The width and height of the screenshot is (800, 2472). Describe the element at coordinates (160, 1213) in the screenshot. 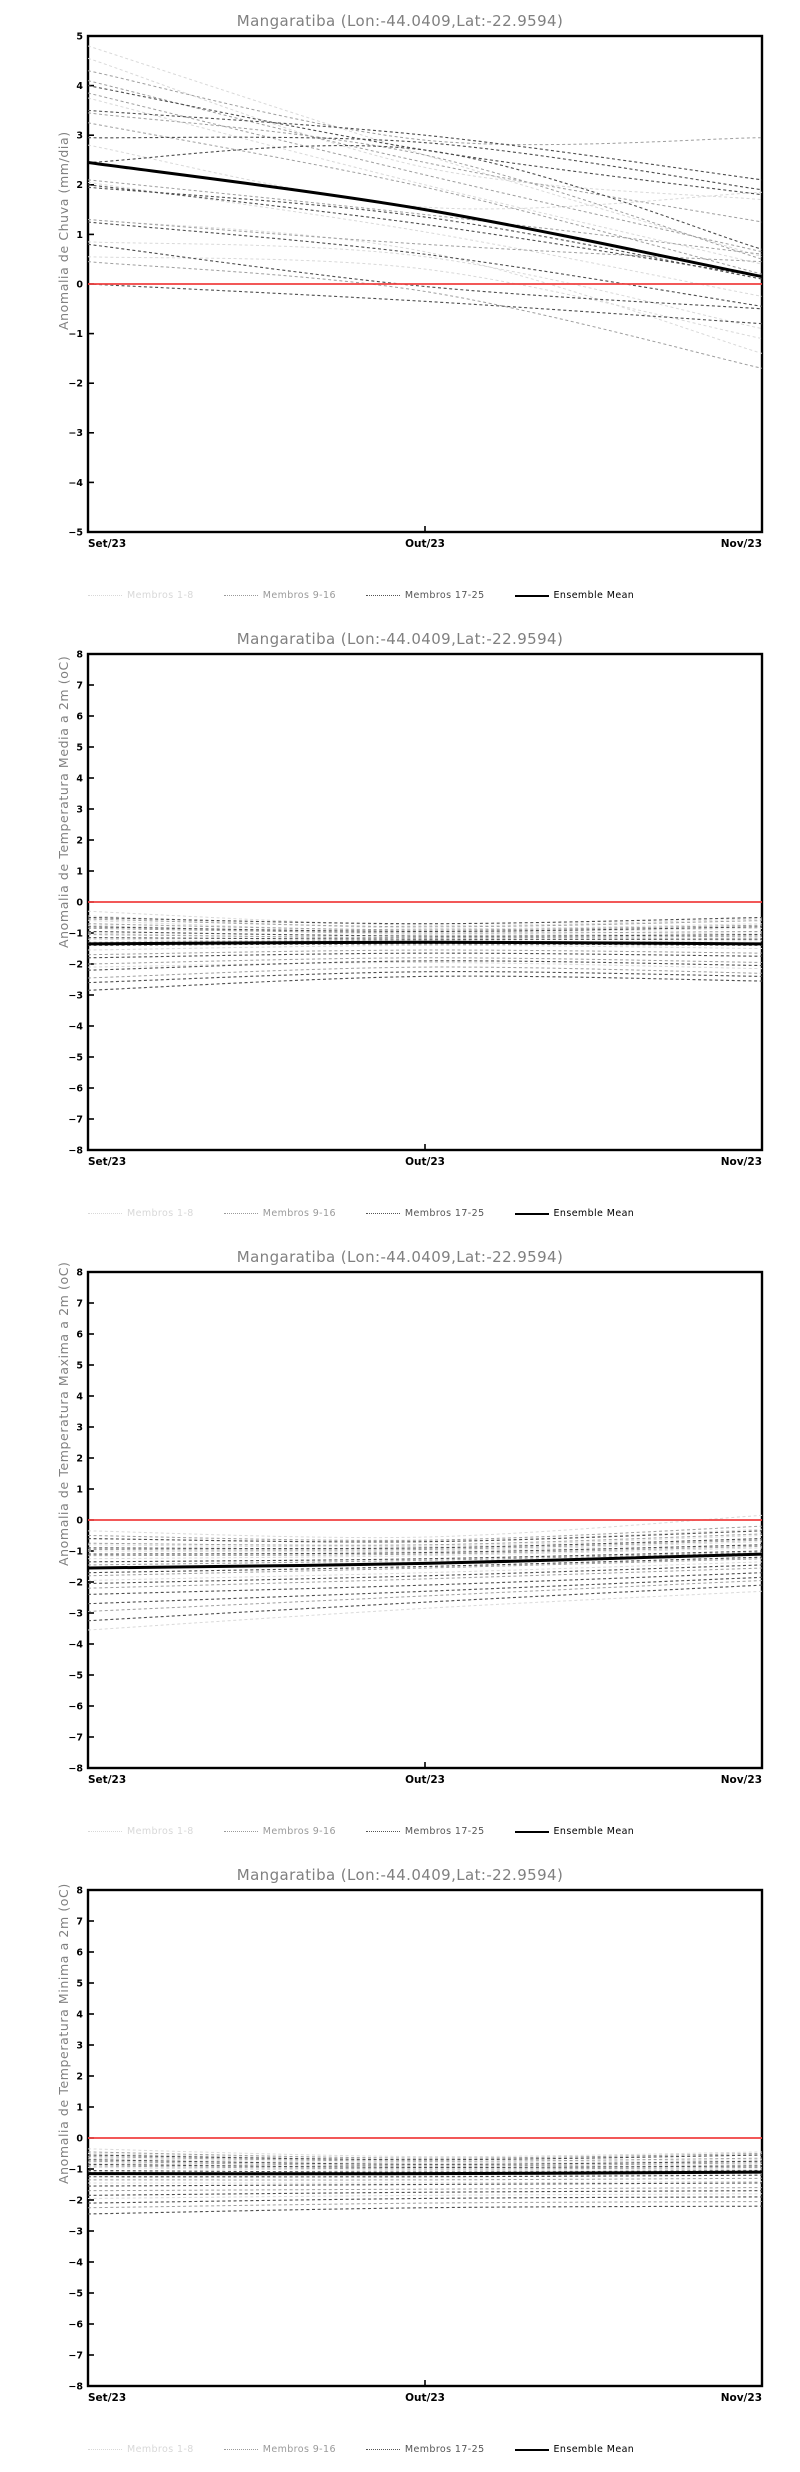

I see `legend-label: Membros 1-8` at that location.